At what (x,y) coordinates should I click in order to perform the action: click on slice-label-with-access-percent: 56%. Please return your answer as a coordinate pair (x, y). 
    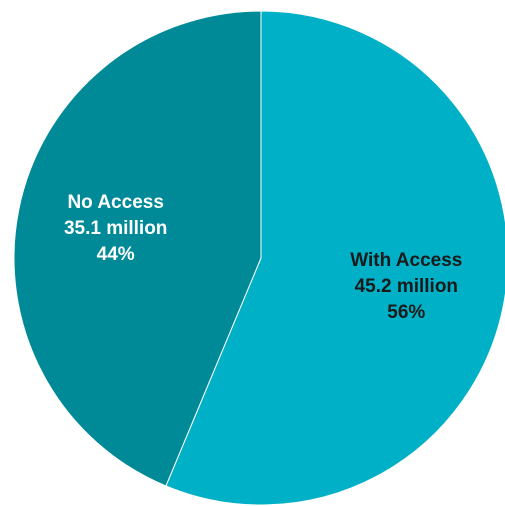
    Looking at the image, I should click on (406, 312).